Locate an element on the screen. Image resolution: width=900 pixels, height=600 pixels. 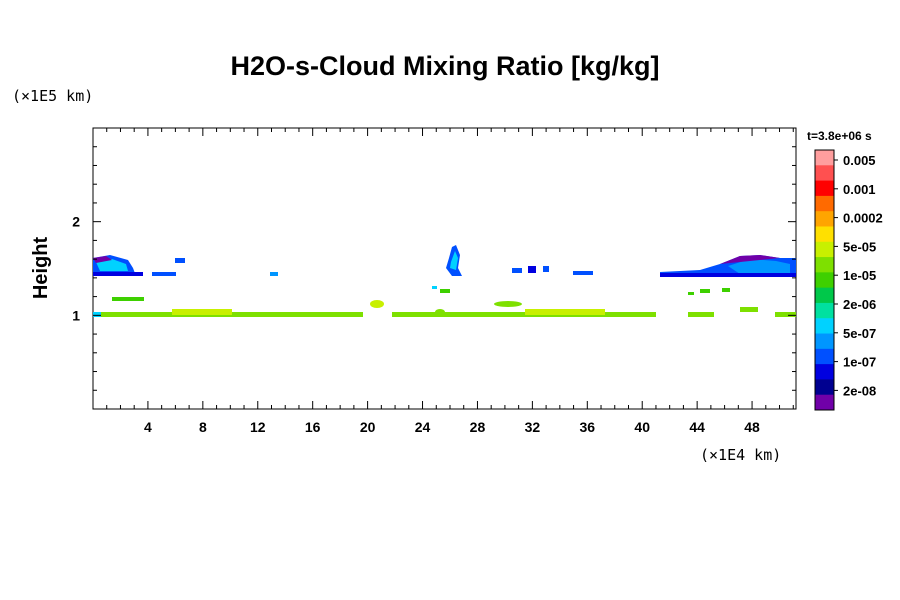
upper-cloud-left-d is located at coordinates (274, 274).